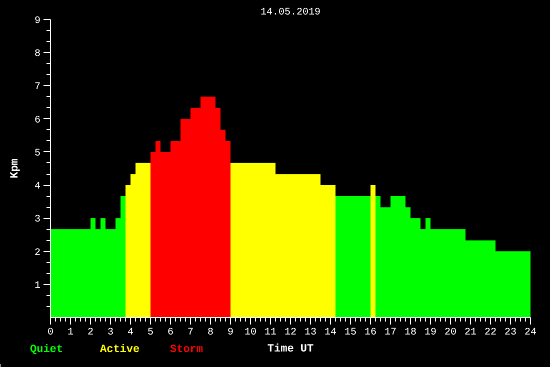  What do you see at coordinates (171, 333) in the screenshot?
I see `x-tick-label: 6` at bounding box center [171, 333].